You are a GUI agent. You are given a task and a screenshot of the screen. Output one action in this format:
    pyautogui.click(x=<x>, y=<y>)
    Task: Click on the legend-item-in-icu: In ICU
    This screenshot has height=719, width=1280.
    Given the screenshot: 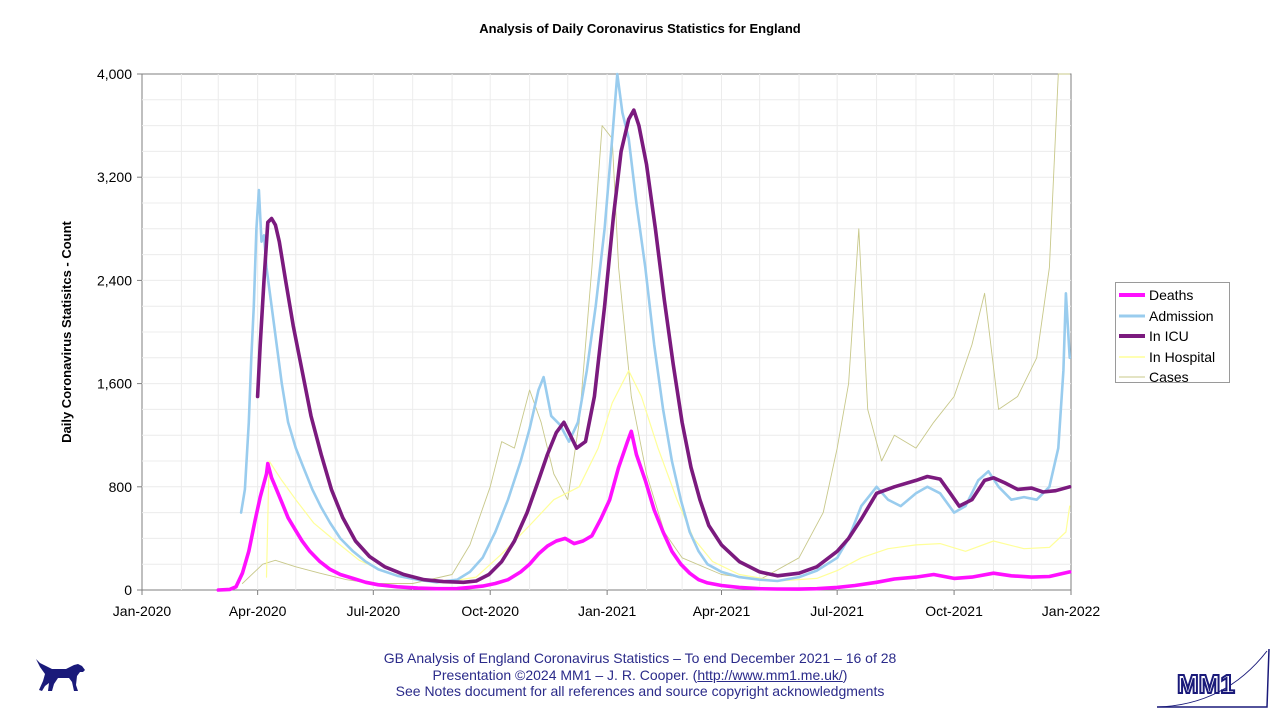 What is the action you would take?
    pyautogui.click(x=1172, y=336)
    